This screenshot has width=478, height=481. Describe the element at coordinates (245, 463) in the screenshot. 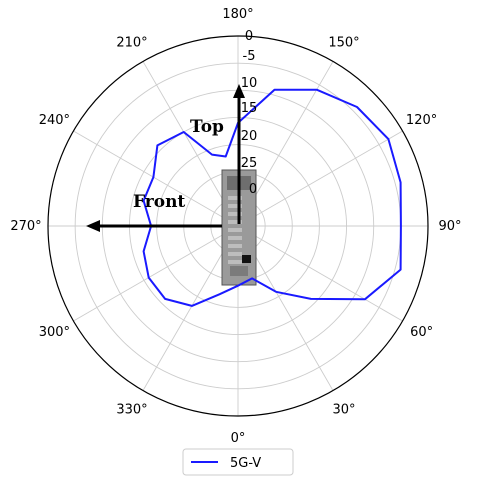

I see `legend-label: 5G-V` at that location.